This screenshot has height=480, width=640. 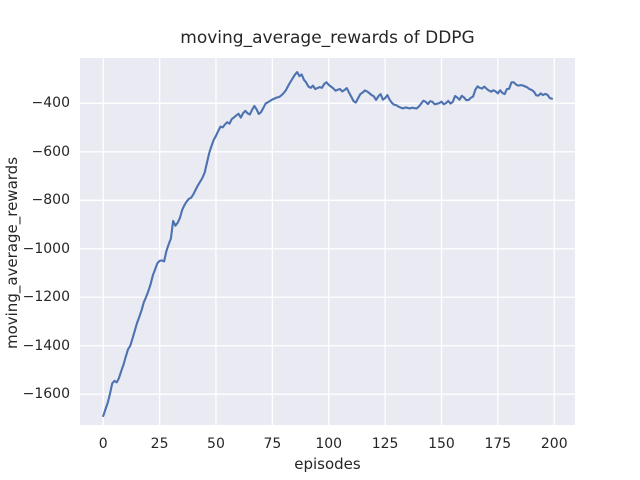 I want to click on x-tick-label: 200, so click(x=554, y=444).